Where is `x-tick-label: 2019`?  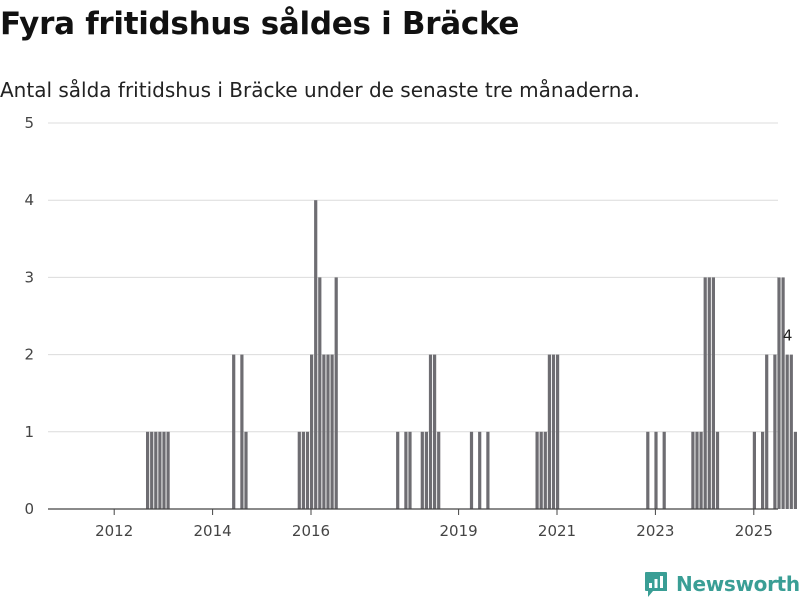
x-tick-label: 2019 is located at coordinates (459, 531).